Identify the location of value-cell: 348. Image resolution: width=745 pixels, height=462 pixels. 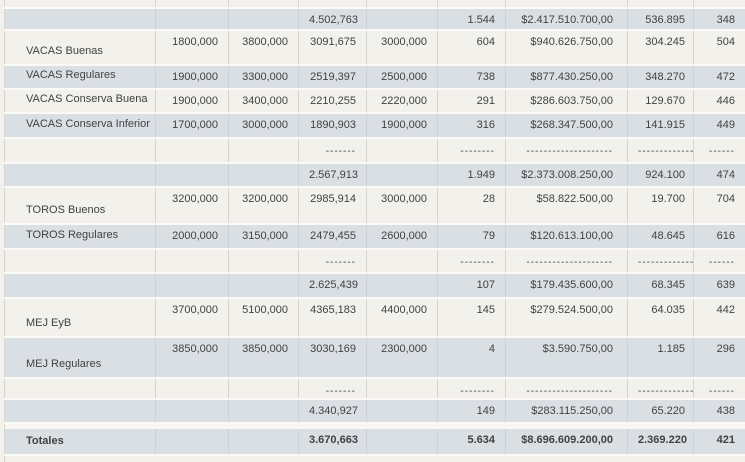
(719, 19).